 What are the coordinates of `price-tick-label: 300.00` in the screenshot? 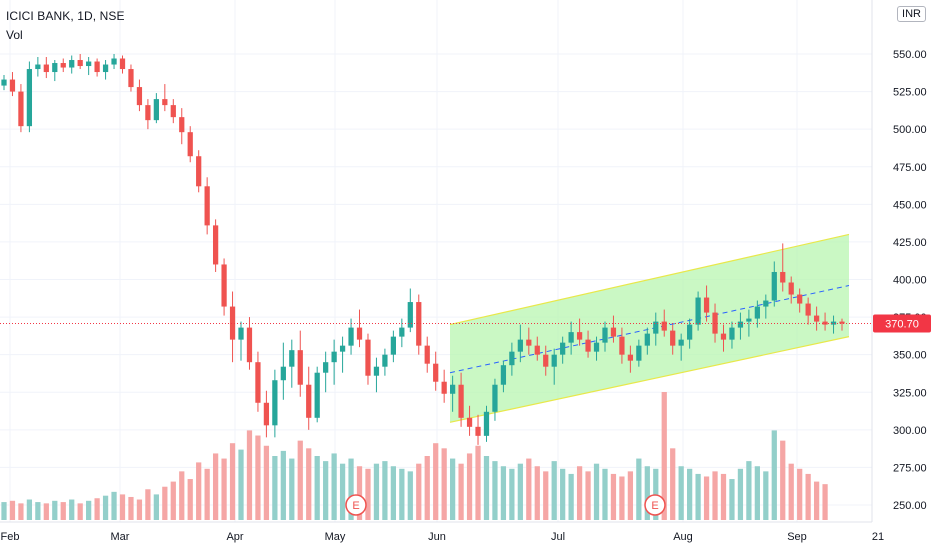 It's located at (910, 431).